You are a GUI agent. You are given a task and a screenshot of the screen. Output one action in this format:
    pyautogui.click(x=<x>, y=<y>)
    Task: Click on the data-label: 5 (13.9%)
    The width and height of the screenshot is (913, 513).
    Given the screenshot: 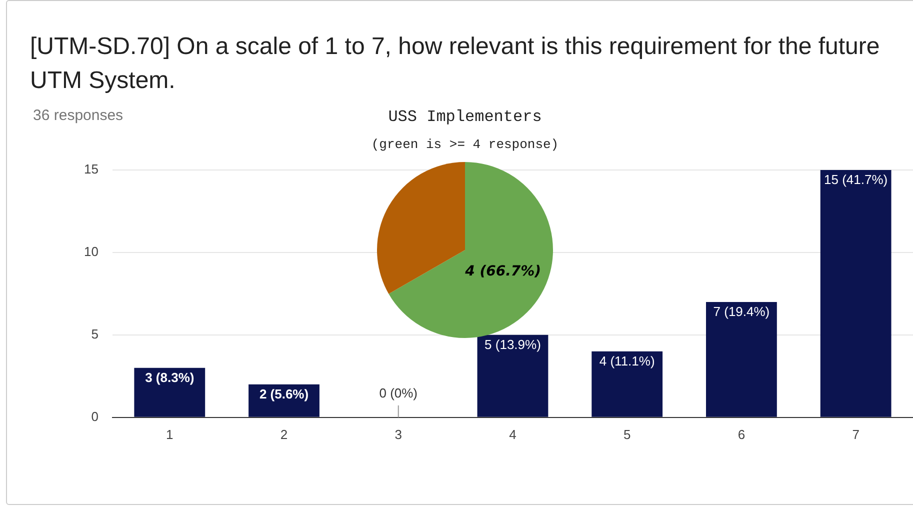 What is the action you would take?
    pyautogui.click(x=512, y=344)
    